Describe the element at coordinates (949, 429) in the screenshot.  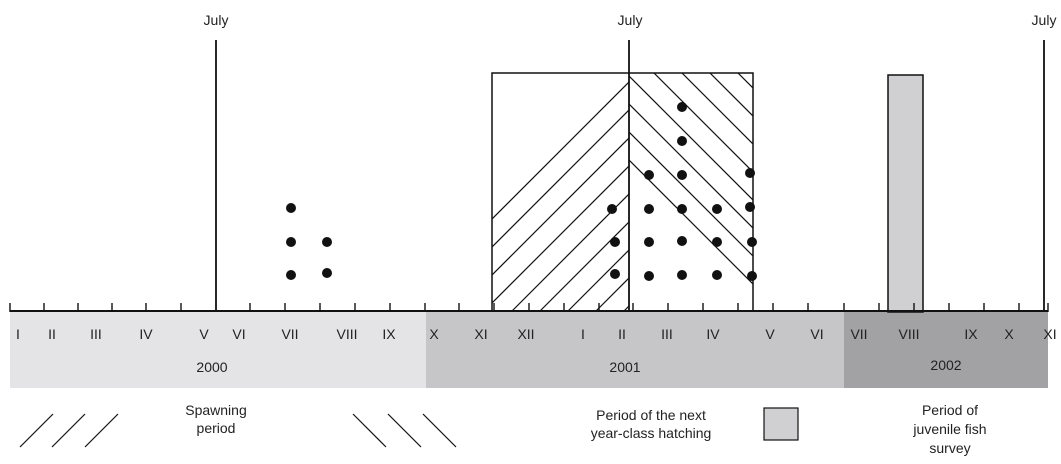
I see `legend-survey-line2: juvenile fish` at that location.